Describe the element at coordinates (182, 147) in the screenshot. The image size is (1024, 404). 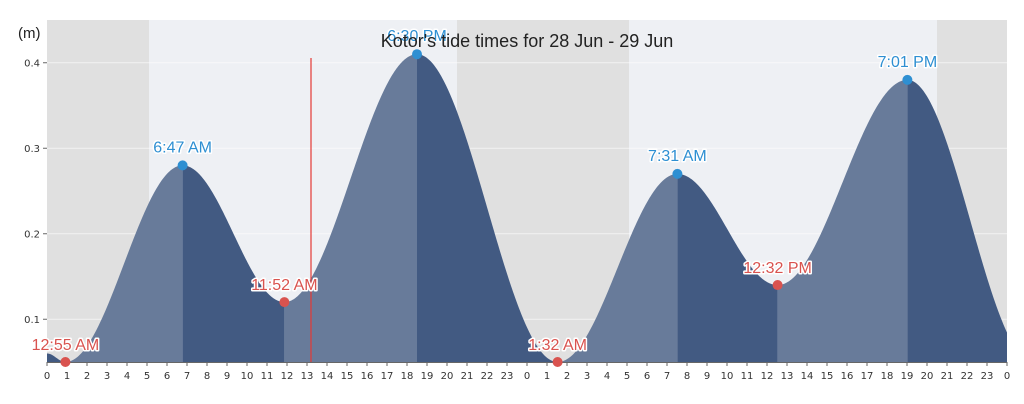
I see `high-tide-label: 6:47 AM` at that location.